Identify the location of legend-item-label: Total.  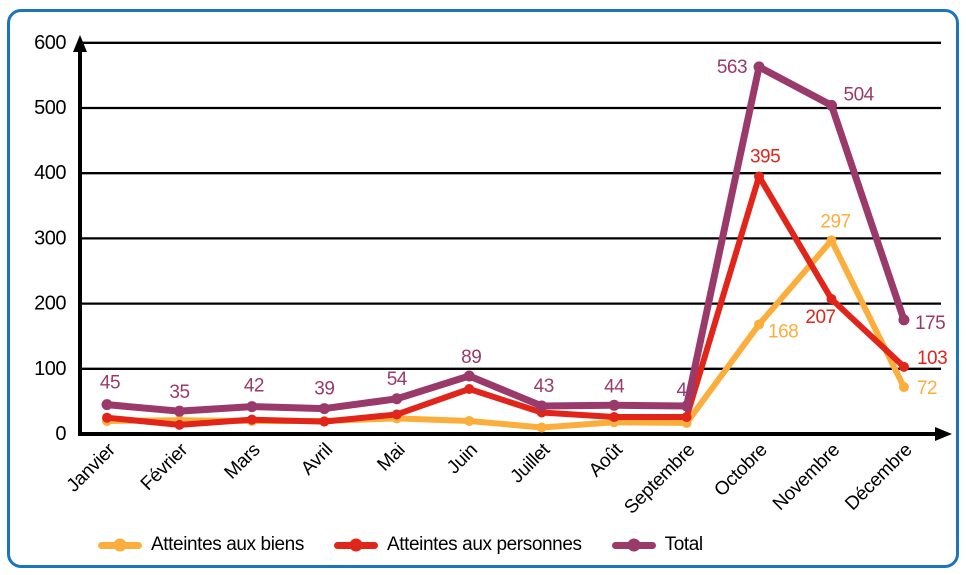
(684, 544).